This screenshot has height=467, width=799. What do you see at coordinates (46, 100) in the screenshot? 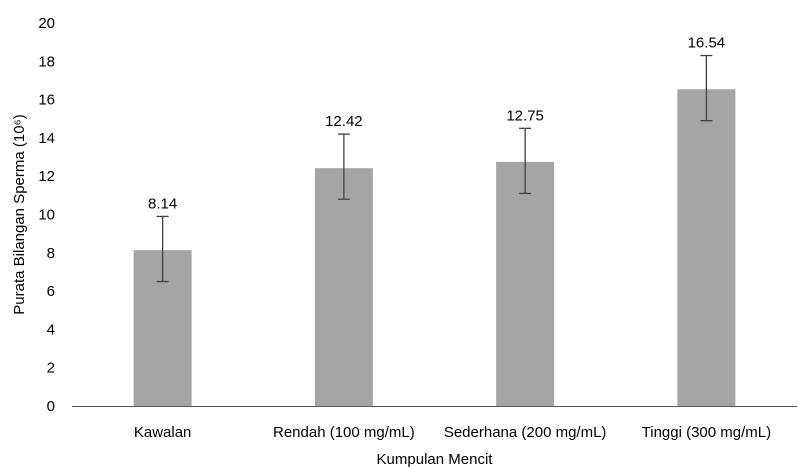
I see `y-tick-label: 16` at bounding box center [46, 100].